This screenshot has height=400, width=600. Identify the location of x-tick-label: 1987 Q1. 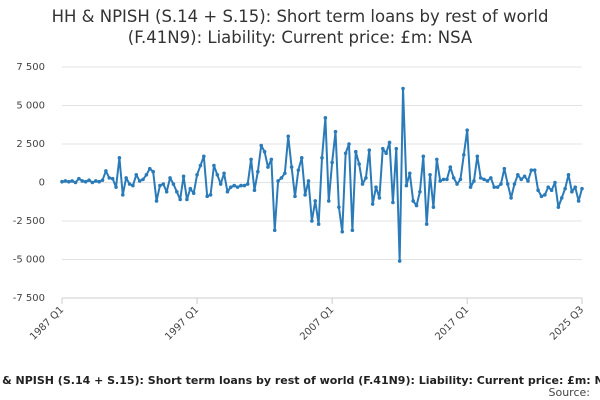
(47, 323).